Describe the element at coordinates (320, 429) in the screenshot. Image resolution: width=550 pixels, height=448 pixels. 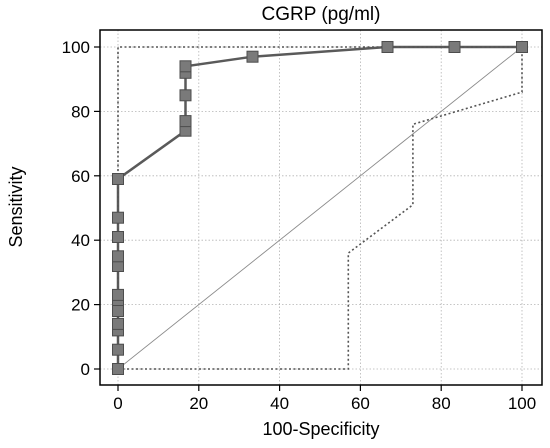
I see `x-axis-title: 100-Specificity` at that location.